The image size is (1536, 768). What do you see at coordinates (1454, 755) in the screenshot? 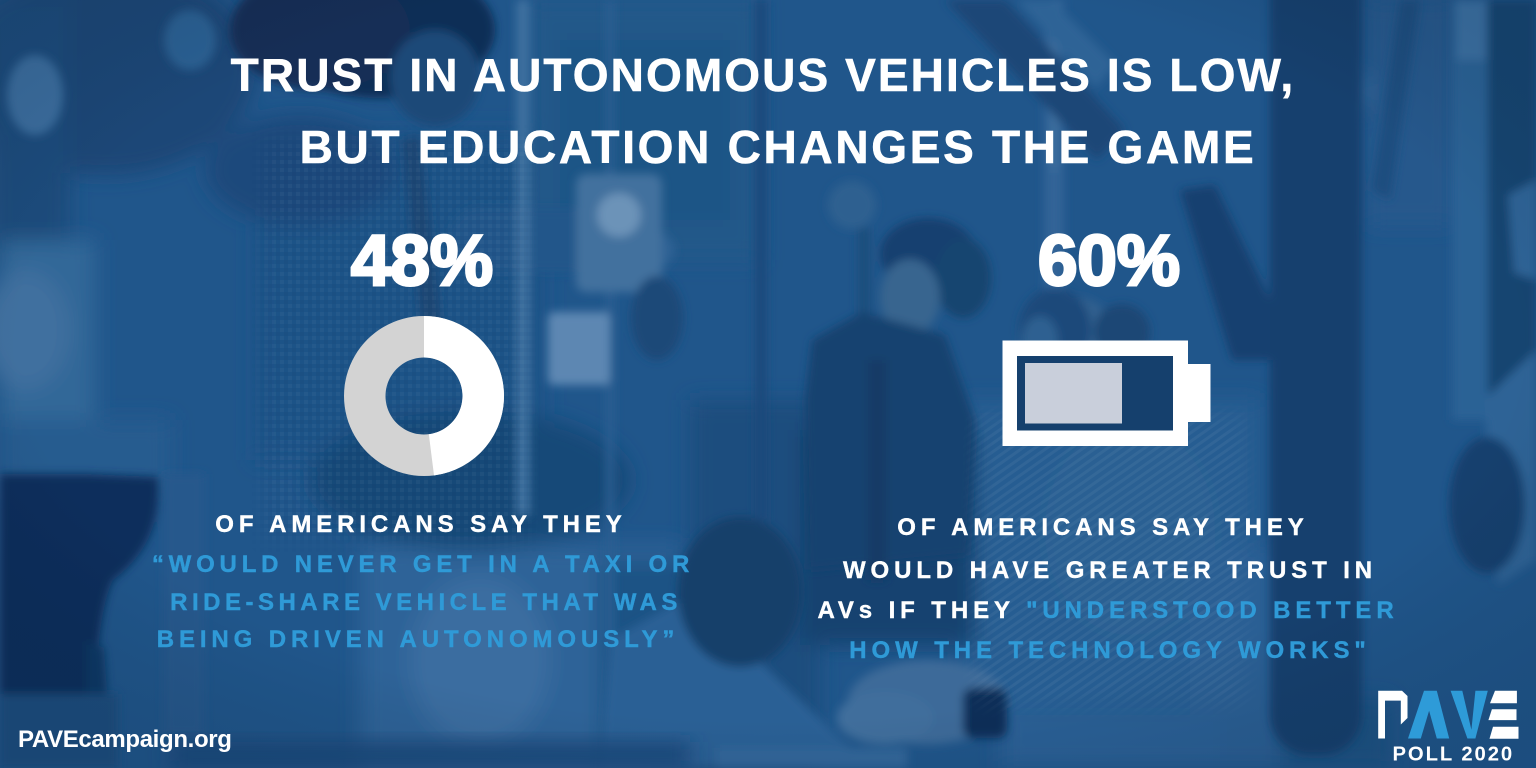
I see `svg-text: POLL 2020` at bounding box center [1454, 755].